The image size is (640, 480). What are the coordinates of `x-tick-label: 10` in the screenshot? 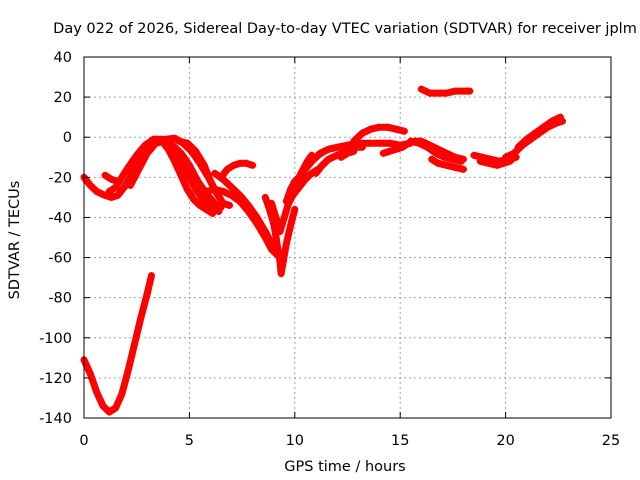 It's located at (295, 441).